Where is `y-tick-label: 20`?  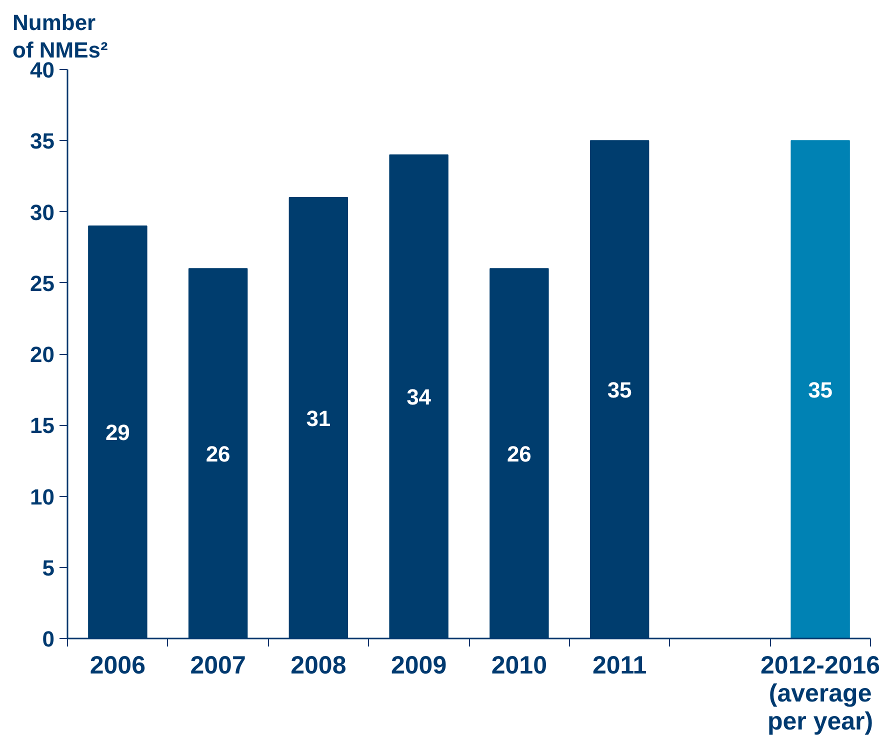
y-tick-label: 20 is located at coordinates (42, 354).